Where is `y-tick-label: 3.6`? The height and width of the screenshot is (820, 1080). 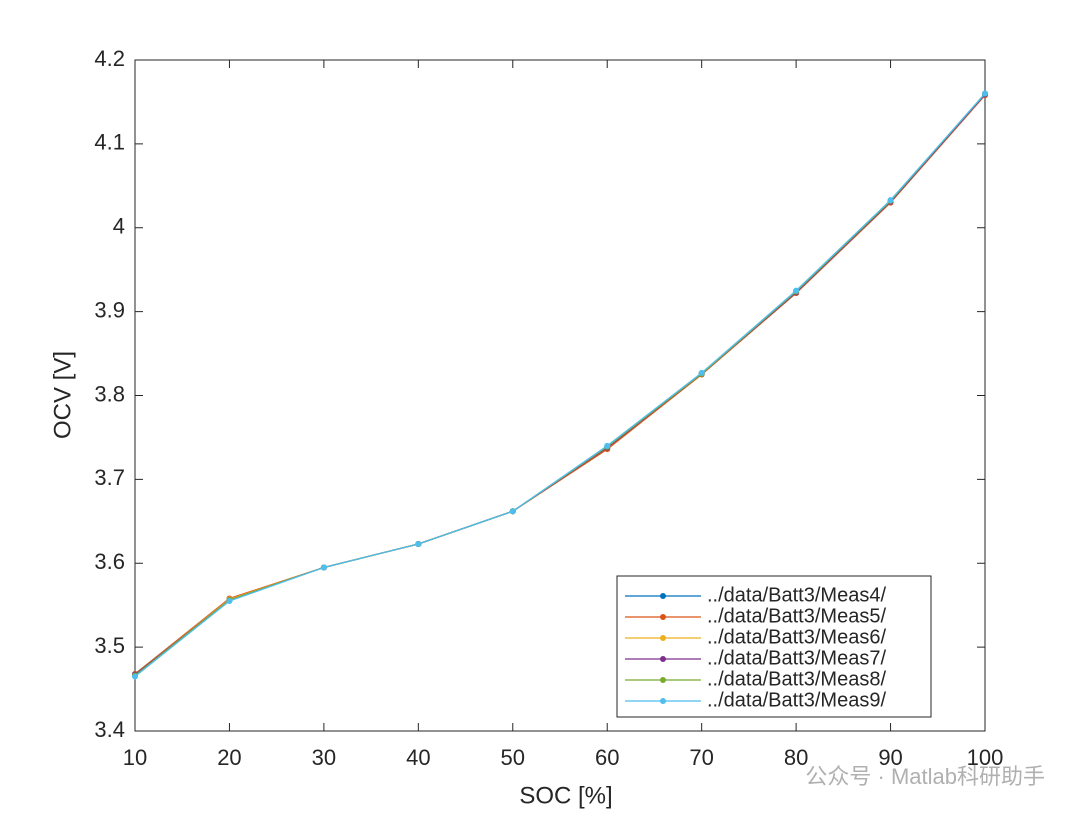 y-tick-label: 3.6 is located at coordinates (109, 561).